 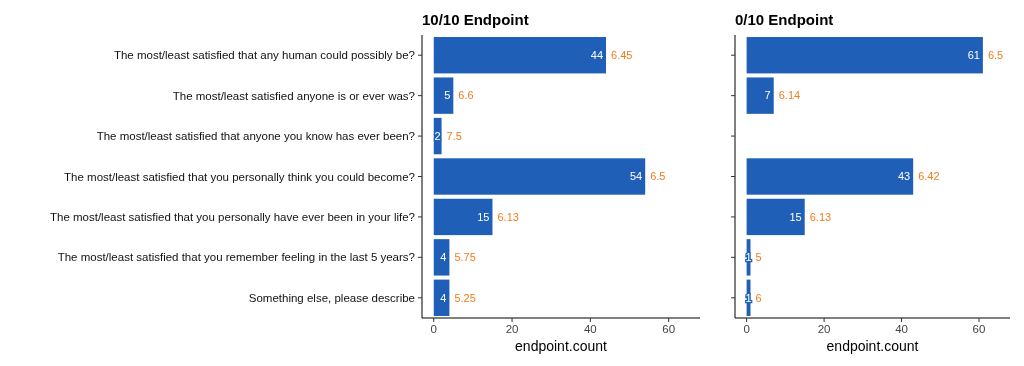 I want to click on data-label: 2, so click(x=437, y=135).